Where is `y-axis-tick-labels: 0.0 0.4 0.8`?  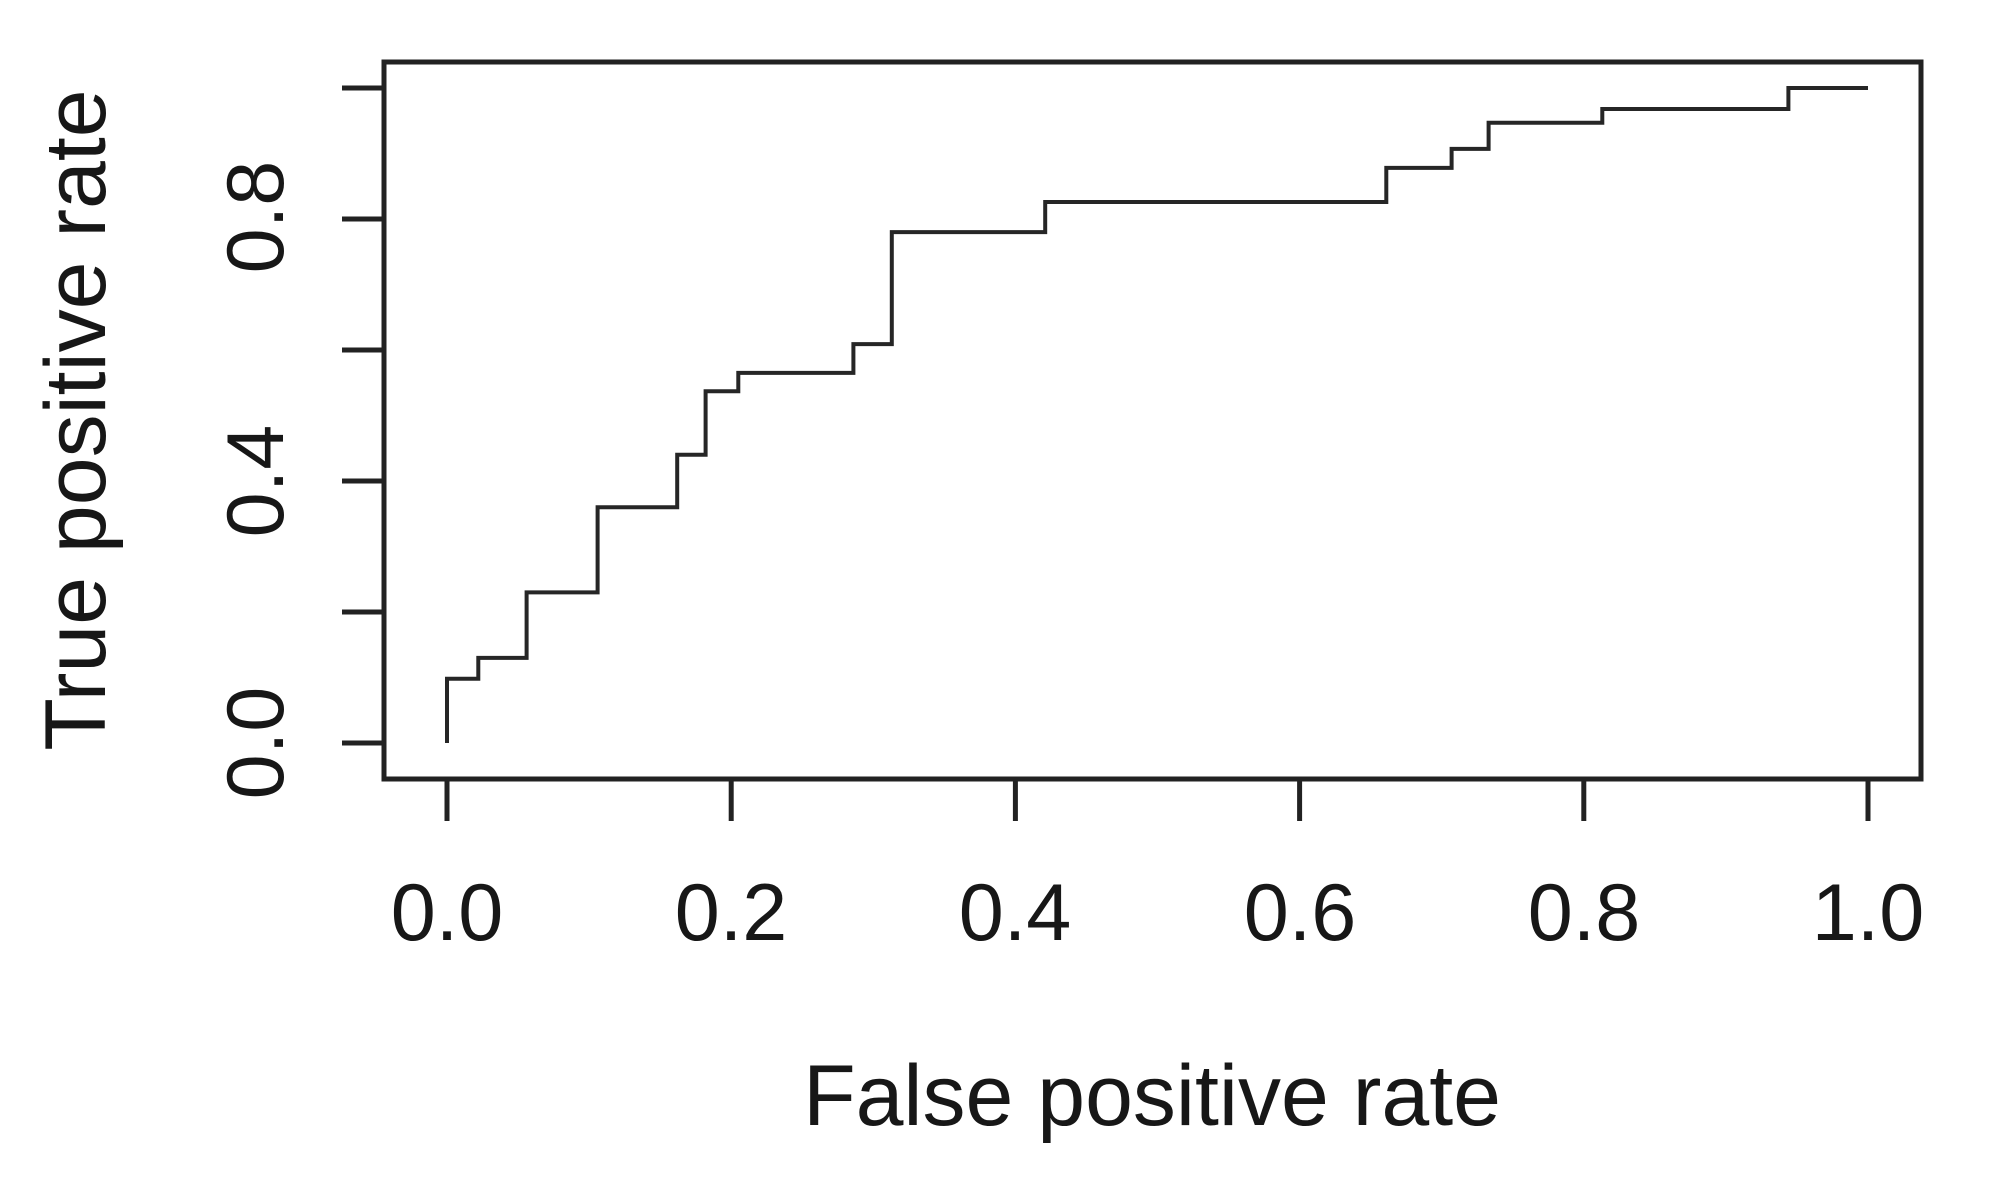 y-axis-tick-labels: 0.0 0.4 0.8 is located at coordinates (256, 480).